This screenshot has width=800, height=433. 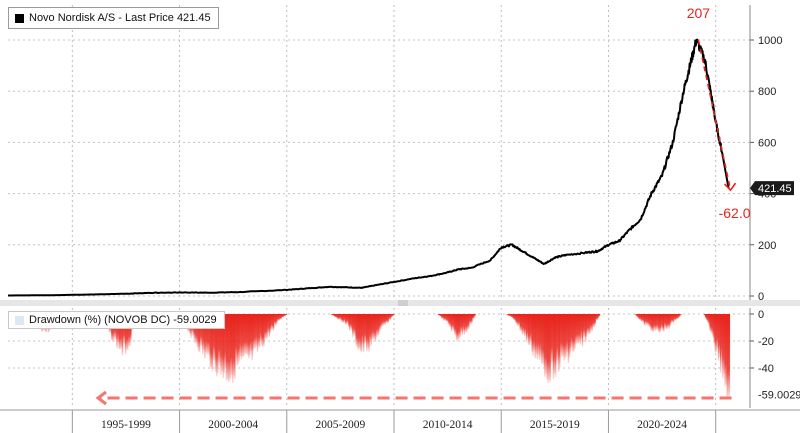 I want to click on lower-ytick-label-1: -20, so click(x=766, y=342).